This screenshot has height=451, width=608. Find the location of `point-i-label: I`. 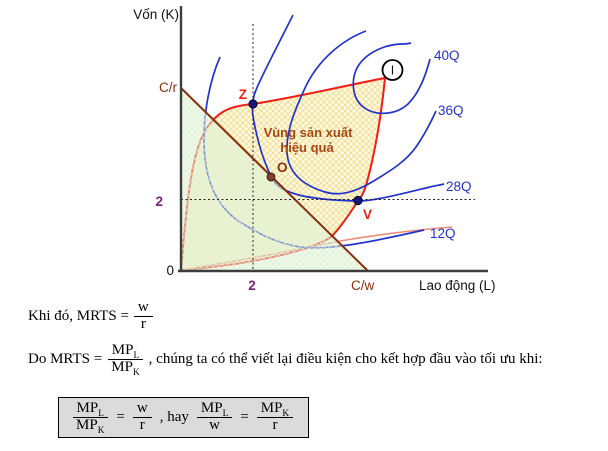

point-i-label: I is located at coordinates (392, 71).